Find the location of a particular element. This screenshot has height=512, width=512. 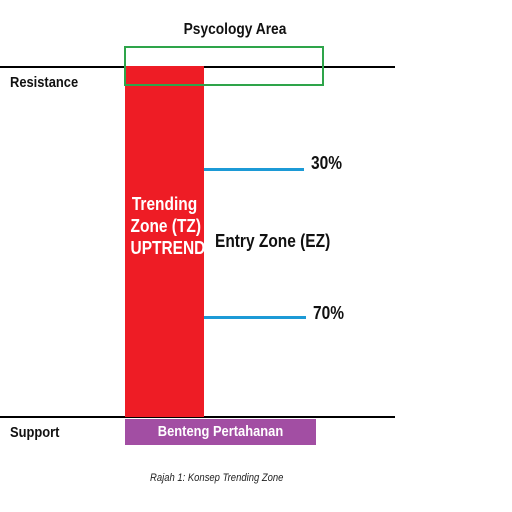

trending-zone-label: Trending Zone (TZ) UPTREND is located at coordinates (168, 226).